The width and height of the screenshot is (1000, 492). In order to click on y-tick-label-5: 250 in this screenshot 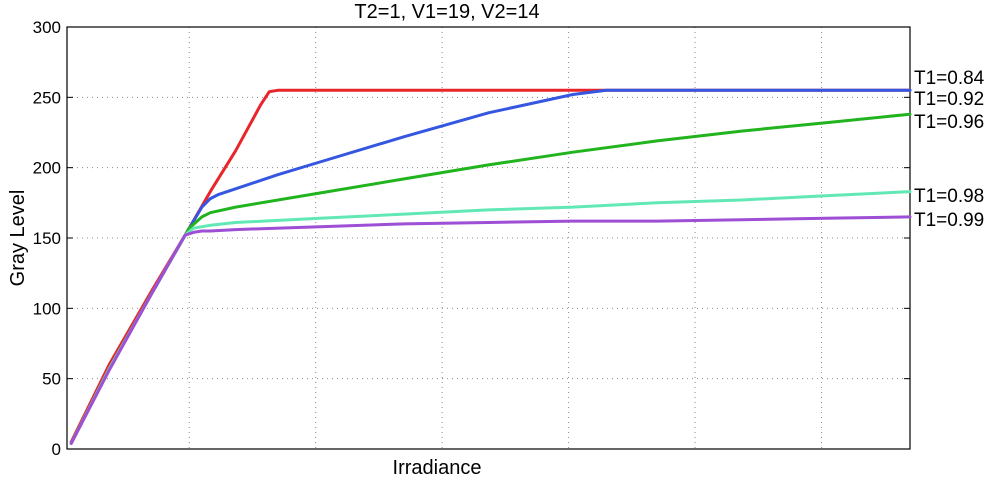, I will do `click(47, 97)`.